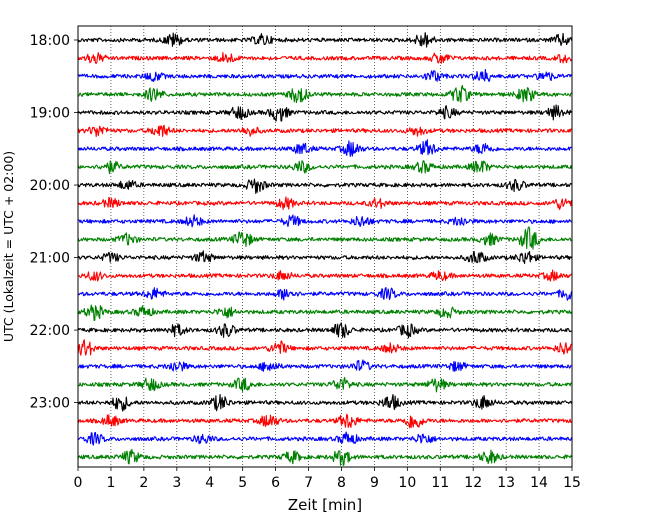  Describe the element at coordinates (176, 483) in the screenshot. I see `x-tick-label: 3` at that location.